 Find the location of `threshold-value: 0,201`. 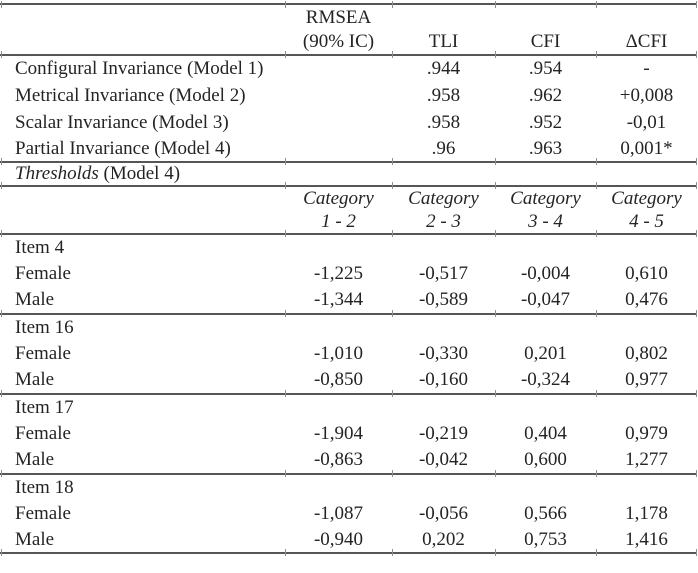

threshold-value: 0,201 is located at coordinates (545, 353).